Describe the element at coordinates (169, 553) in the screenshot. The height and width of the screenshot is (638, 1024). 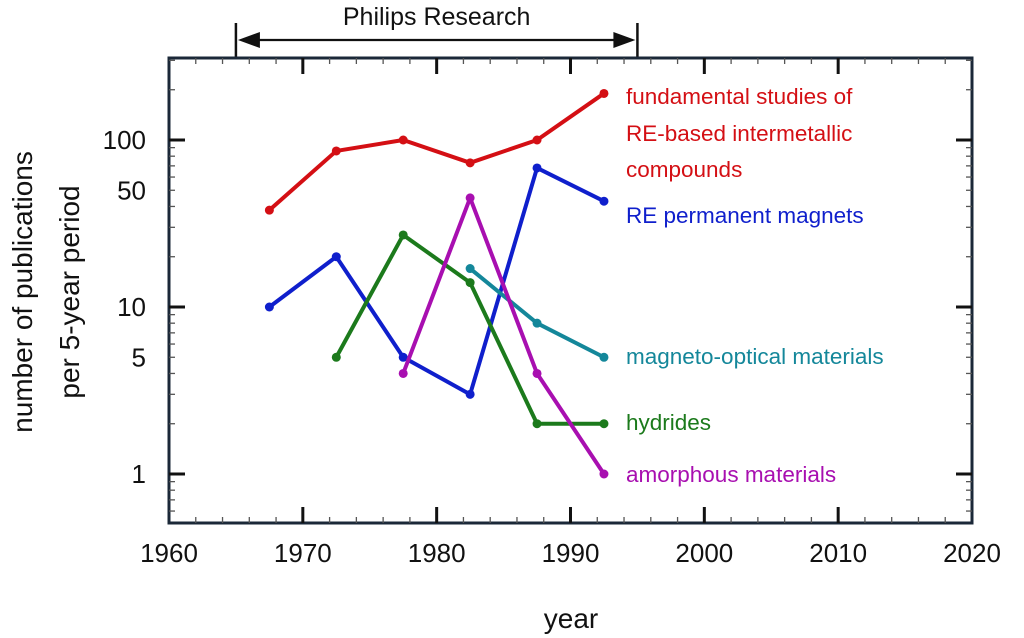
I see `x-tick-label: 1960` at that location.